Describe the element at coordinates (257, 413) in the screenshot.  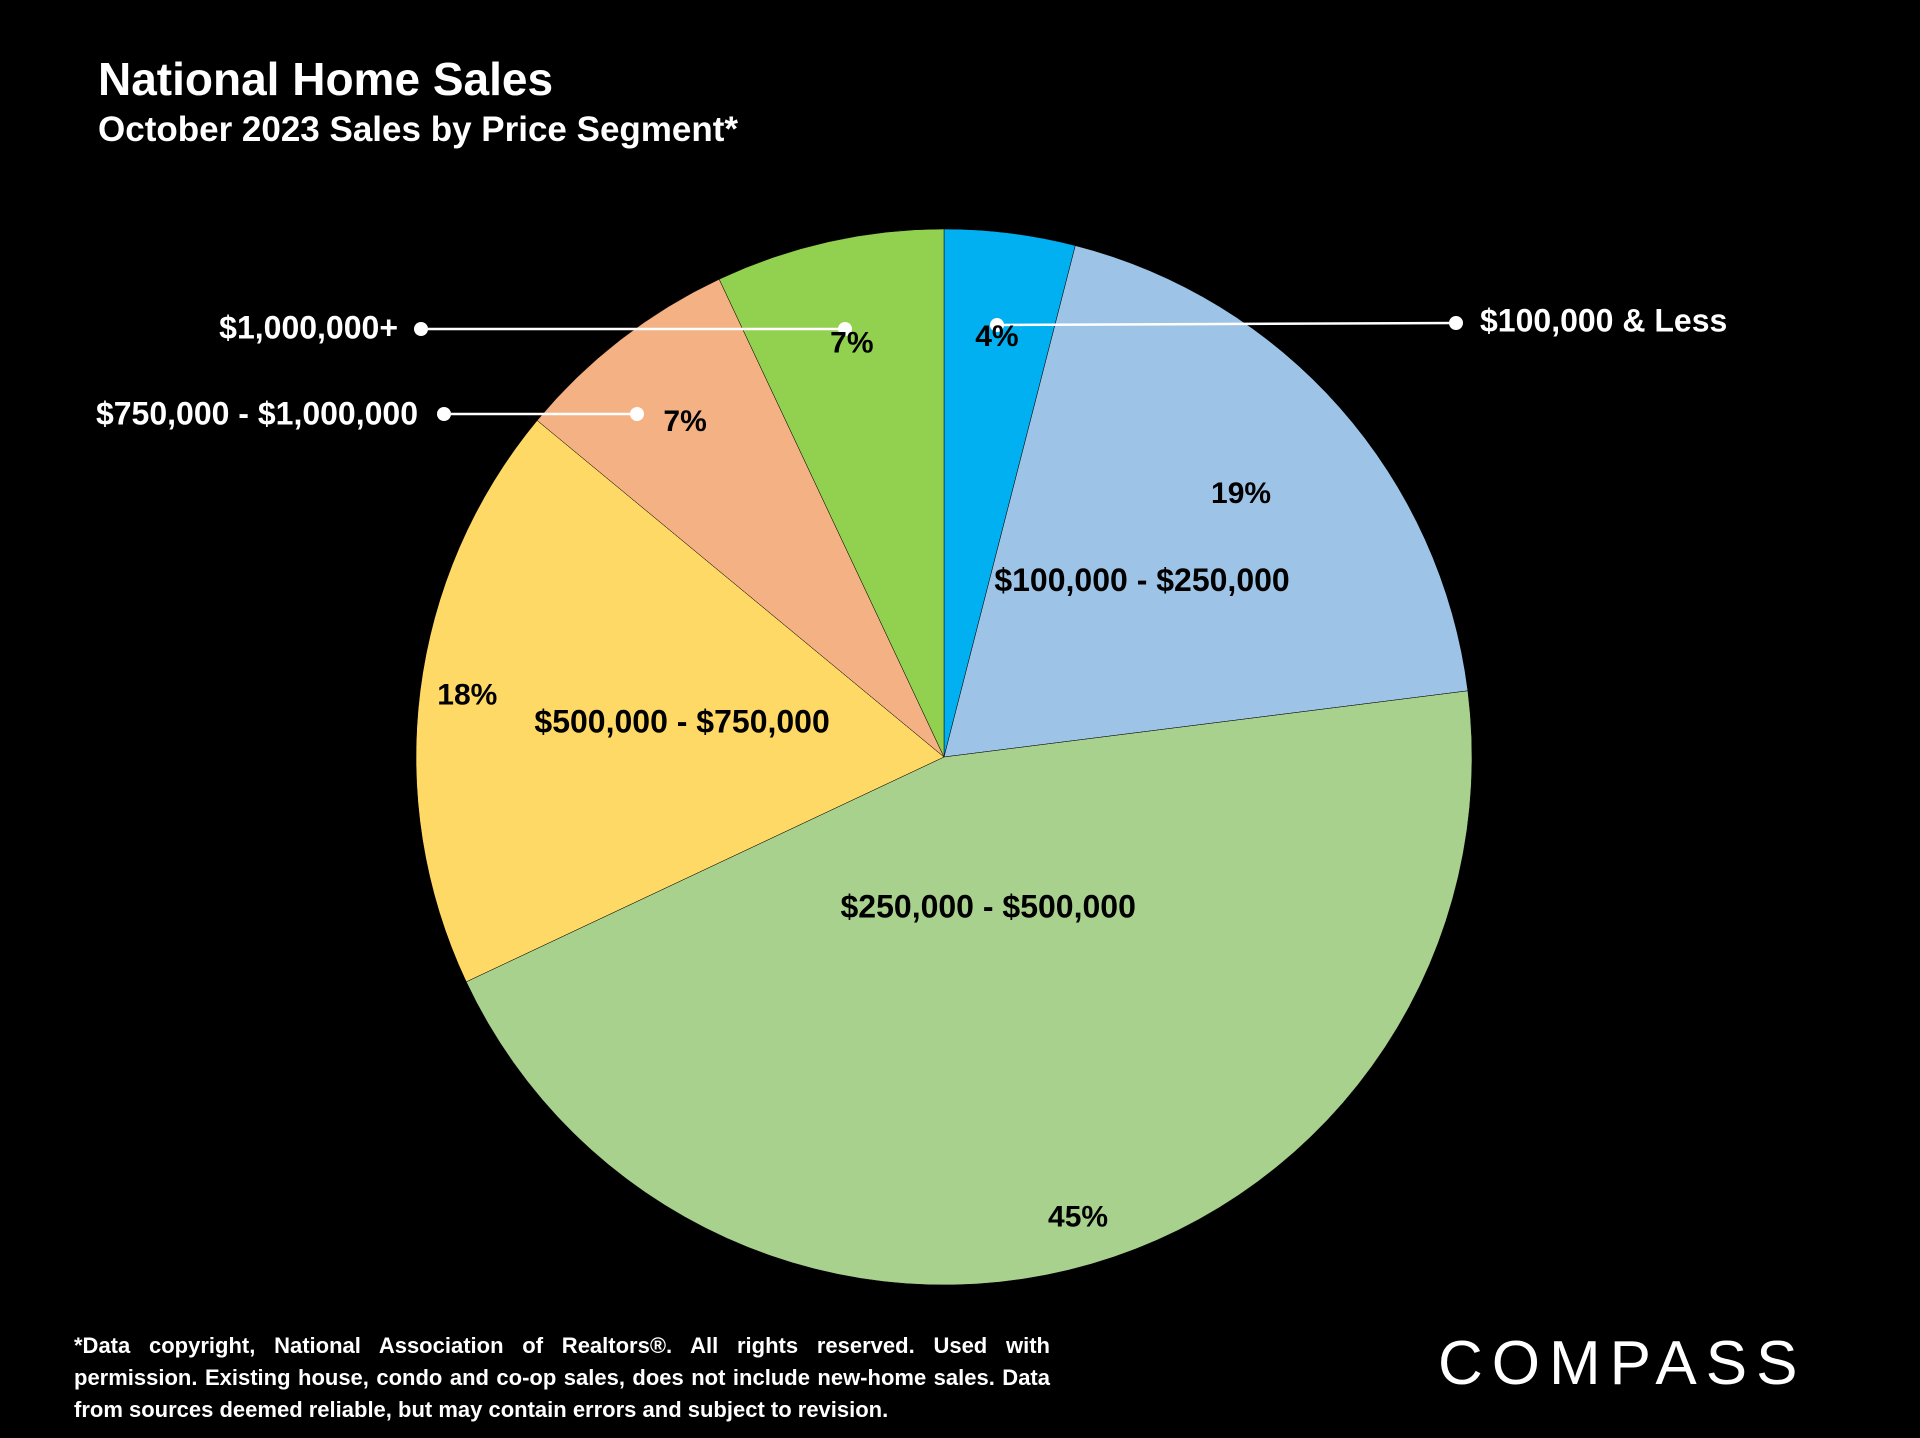
I see `category-label-750-000-1-000-000: $750,000 - $1,000,000` at that location.